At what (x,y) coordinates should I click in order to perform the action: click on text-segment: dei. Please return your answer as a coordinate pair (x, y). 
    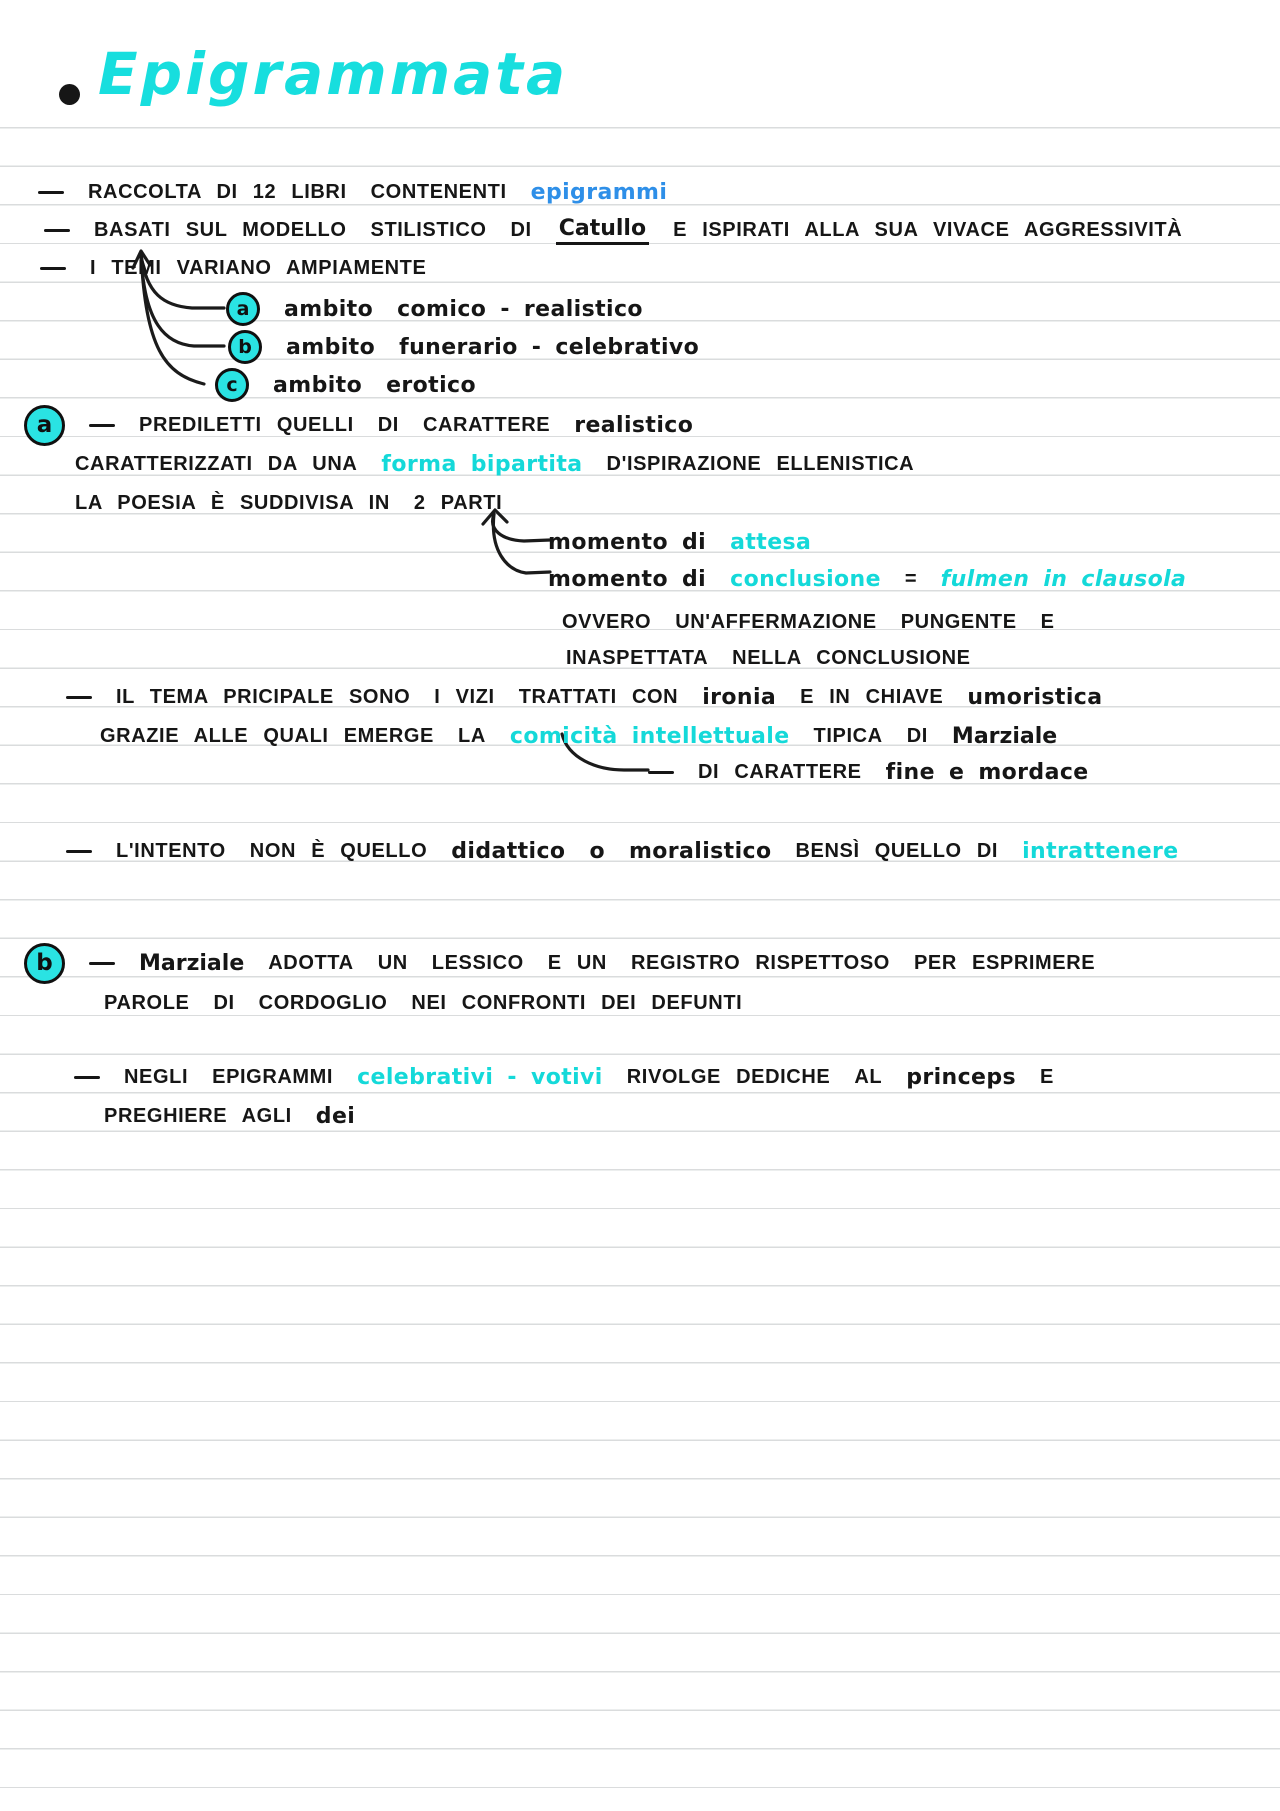
    Looking at the image, I should click on (335, 1116).